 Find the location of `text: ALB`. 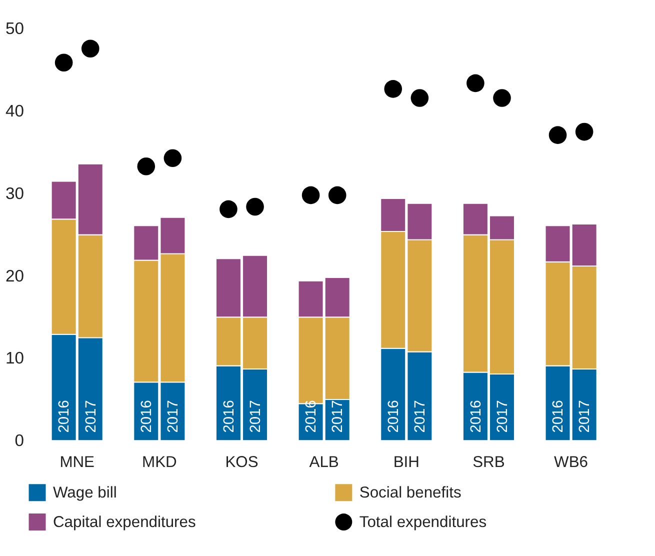

text: ALB is located at coordinates (324, 463).